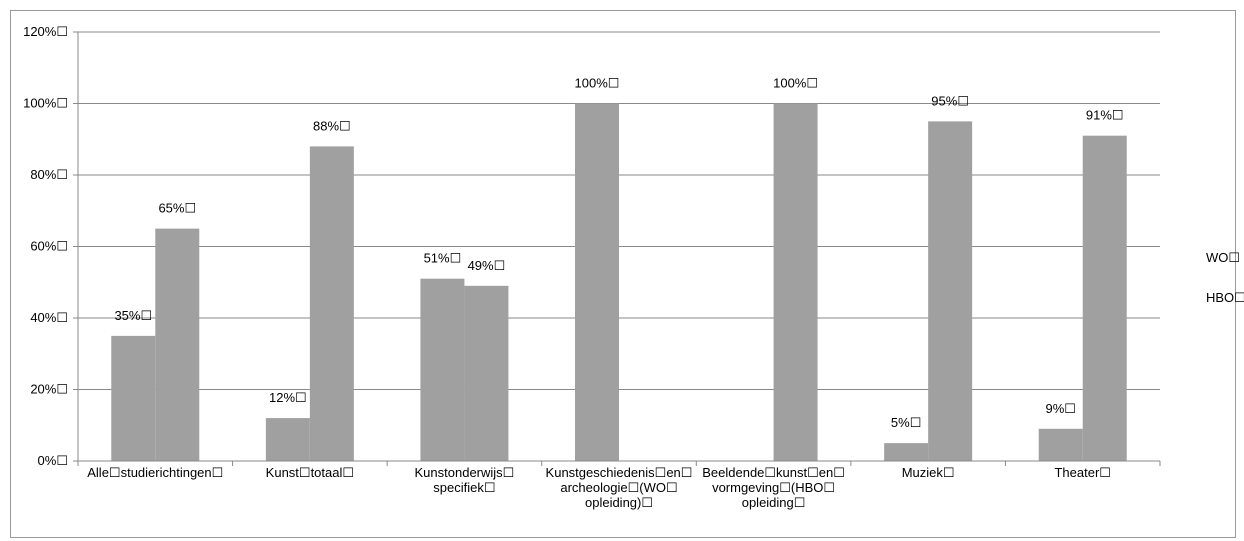 Image resolution: width=1244 pixels, height=541 pixels. I want to click on y-tick-label: 20%☐, so click(49, 389).